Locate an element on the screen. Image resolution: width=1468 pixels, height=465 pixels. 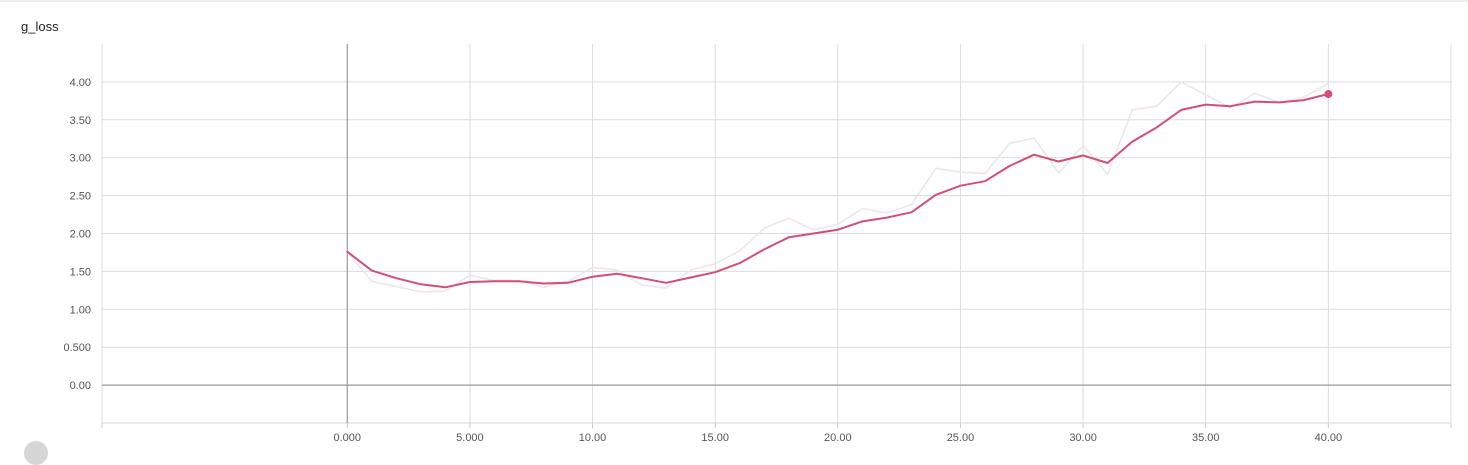
x-tick-label: 5.000 is located at coordinates (470, 438).